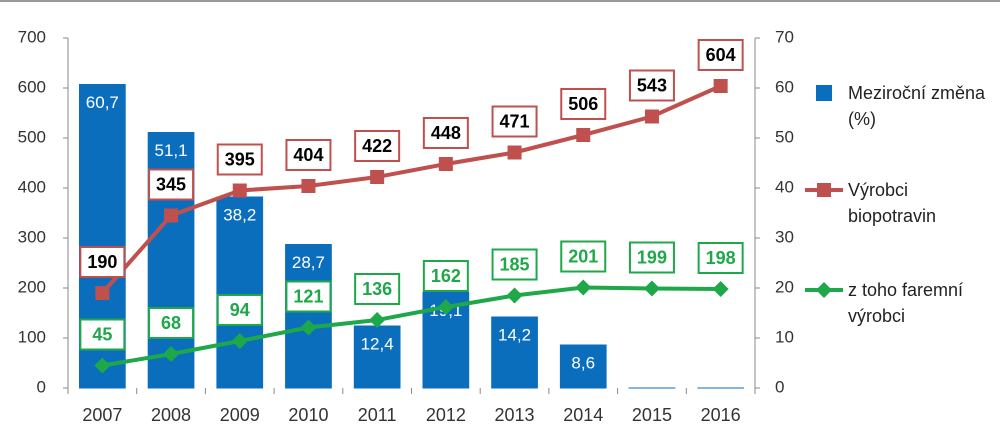 The image size is (1000, 442). I want to click on x-tick-label: 2015, so click(652, 415).